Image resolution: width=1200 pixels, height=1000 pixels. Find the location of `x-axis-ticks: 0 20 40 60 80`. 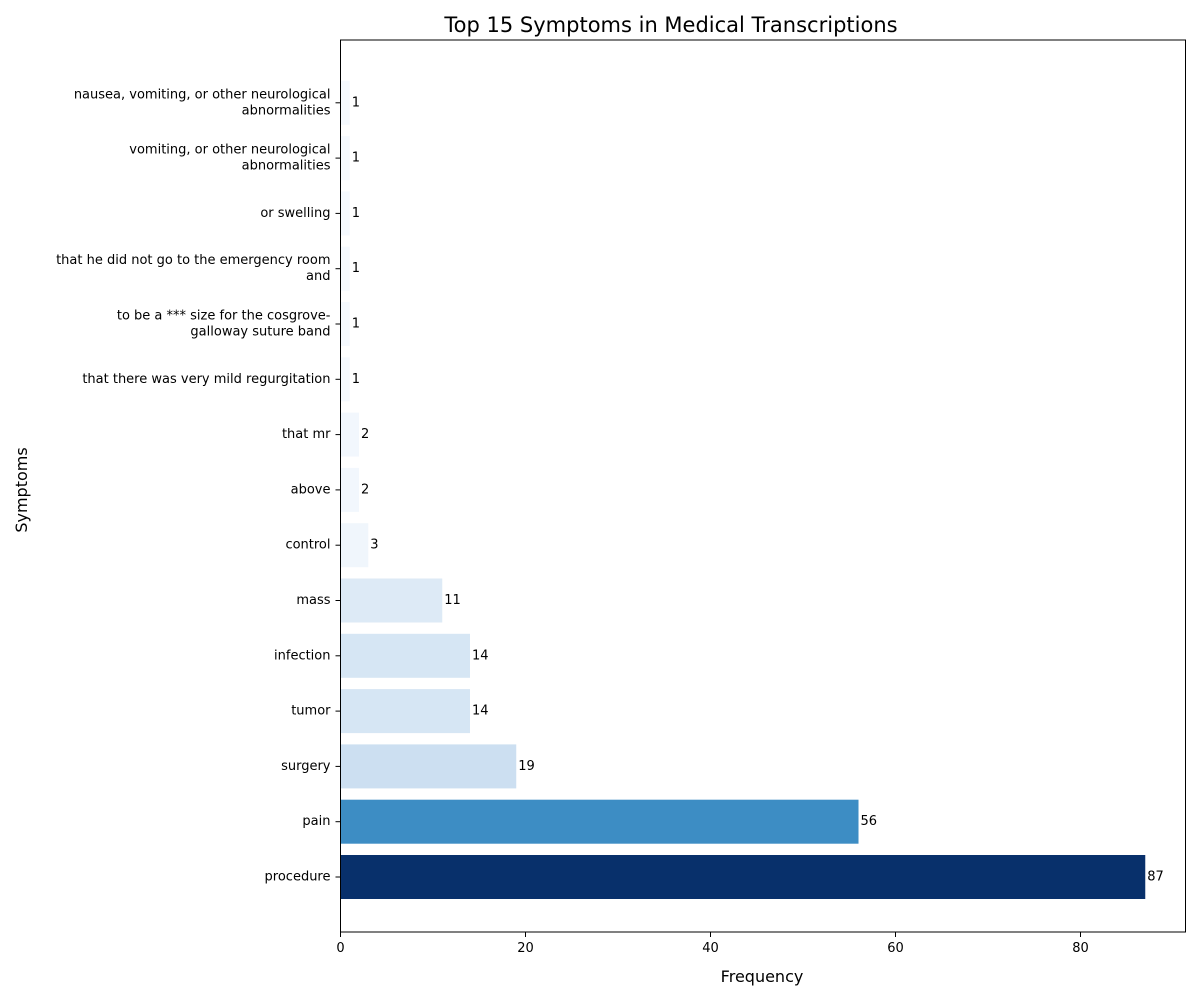

x-axis-ticks: 0 20 40 60 80 is located at coordinates (712, 944).